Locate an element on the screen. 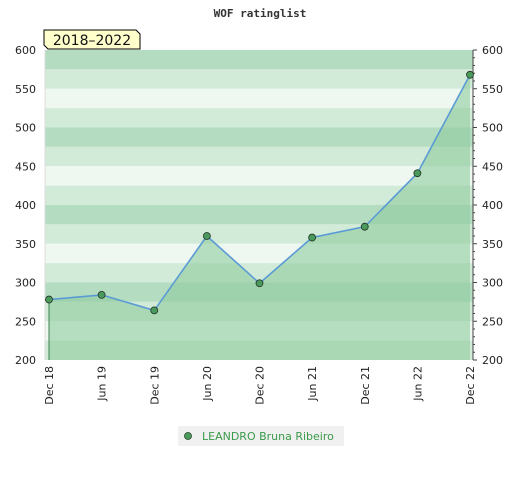 This screenshot has height=484, width=520. period-badge-box is located at coordinates (92, 39).